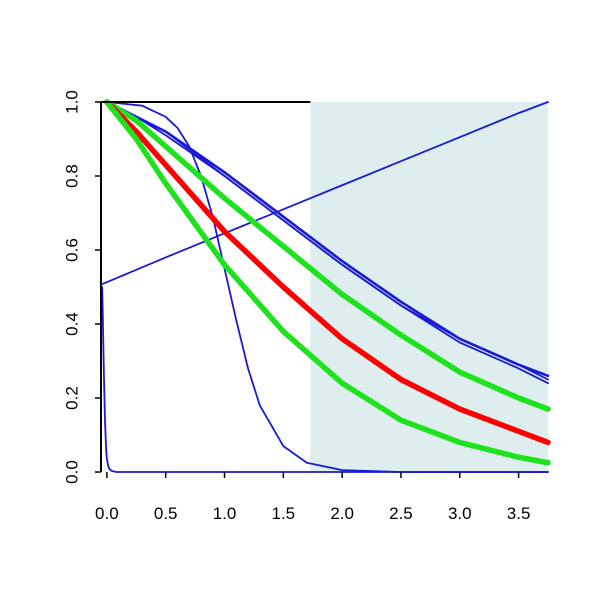 The image size is (600, 600). I want to click on y-tick-label: 0.8, so click(71, 176).